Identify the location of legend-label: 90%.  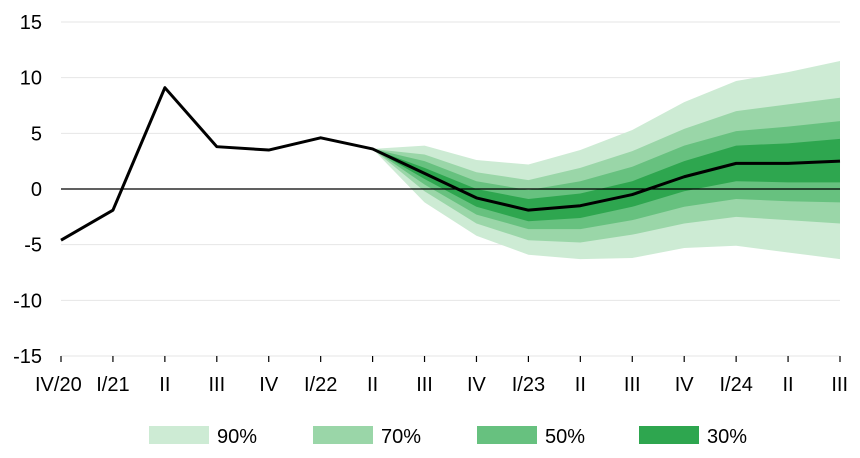
(237, 437).